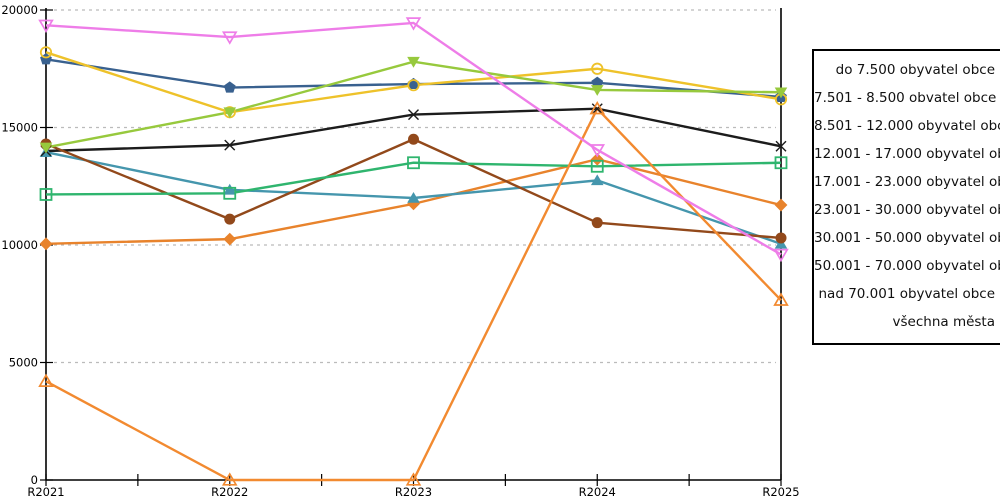 Image resolution: width=1000 pixels, height=500 pixels. I want to click on y-tick-label: 20000, so click(19, 10).